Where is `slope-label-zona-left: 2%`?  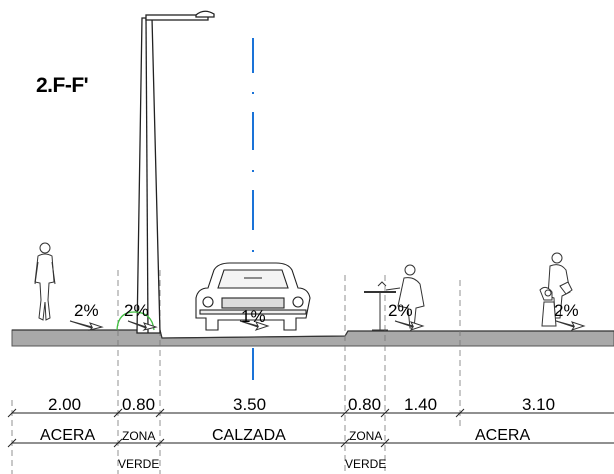
slope-label-zona-left: 2% is located at coordinates (136, 310).